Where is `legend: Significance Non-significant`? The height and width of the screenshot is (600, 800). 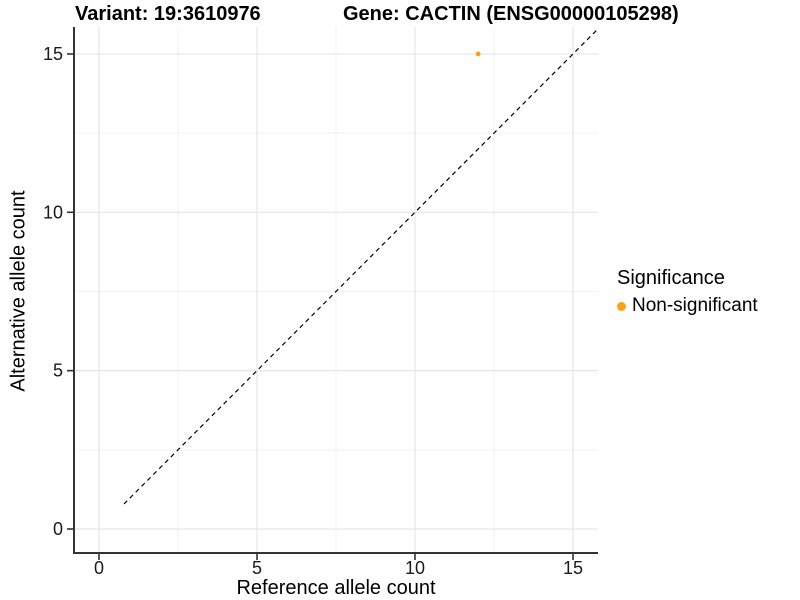 legend: Significance Non-significant is located at coordinates (687, 292).